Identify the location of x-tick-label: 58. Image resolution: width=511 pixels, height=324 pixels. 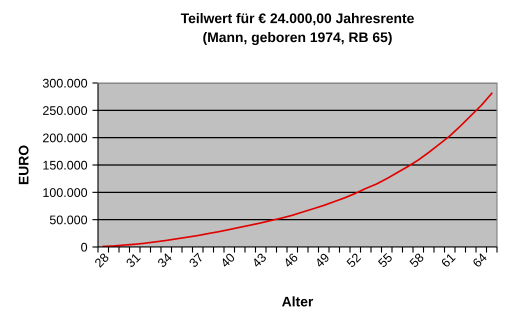
(416, 260).